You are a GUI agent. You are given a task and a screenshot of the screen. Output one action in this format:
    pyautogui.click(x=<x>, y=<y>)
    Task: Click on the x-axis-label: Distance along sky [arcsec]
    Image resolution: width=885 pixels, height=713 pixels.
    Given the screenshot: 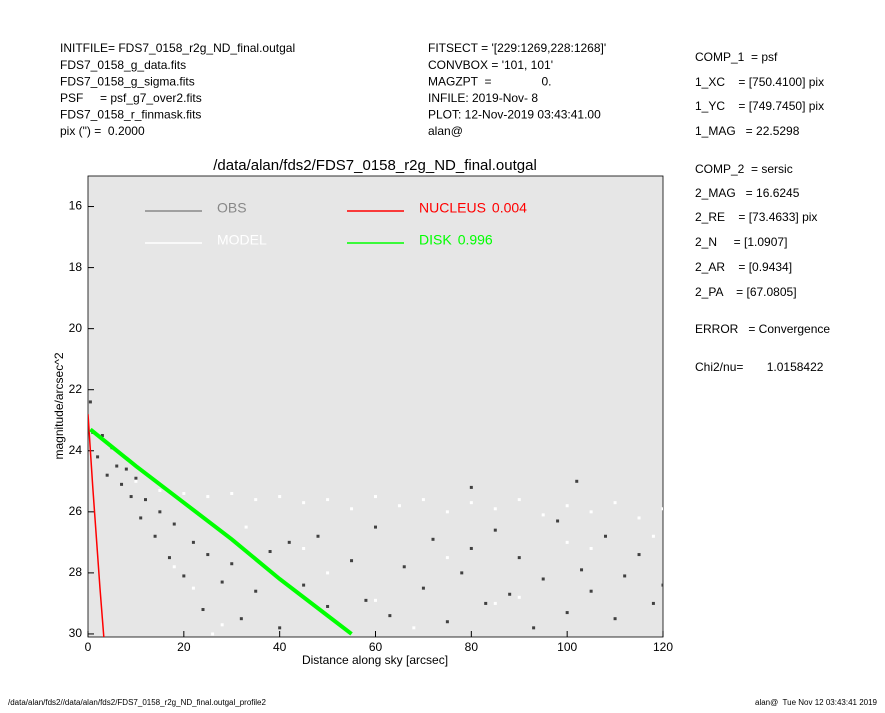 What is the action you would take?
    pyautogui.click(x=375, y=660)
    